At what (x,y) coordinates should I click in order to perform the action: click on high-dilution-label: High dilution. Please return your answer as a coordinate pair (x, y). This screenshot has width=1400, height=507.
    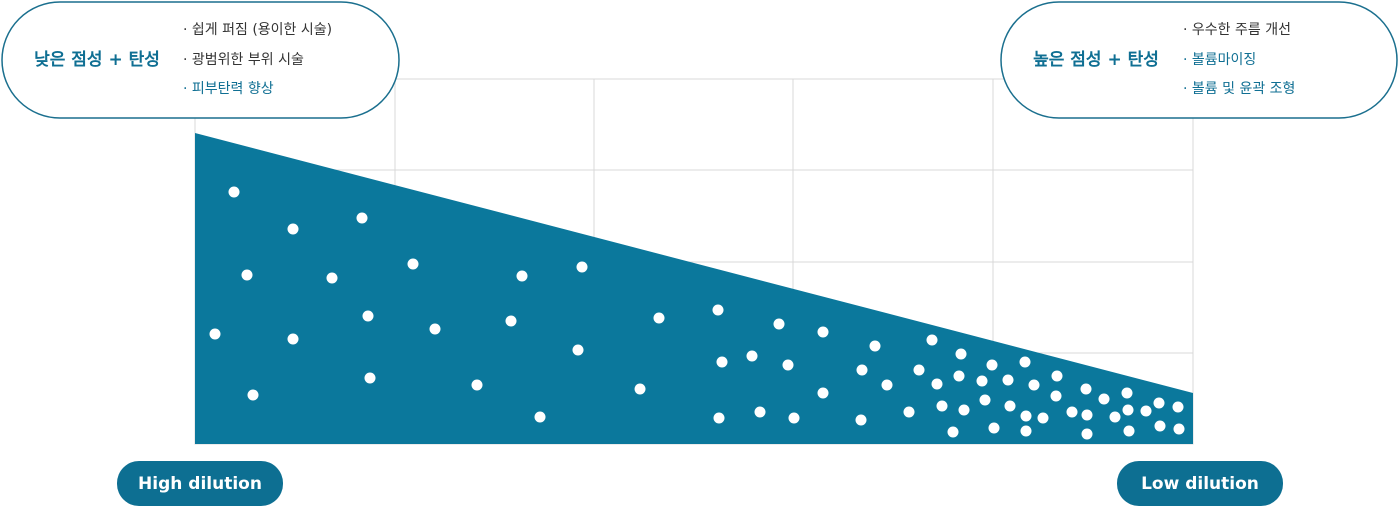
    Looking at the image, I should click on (200, 484).